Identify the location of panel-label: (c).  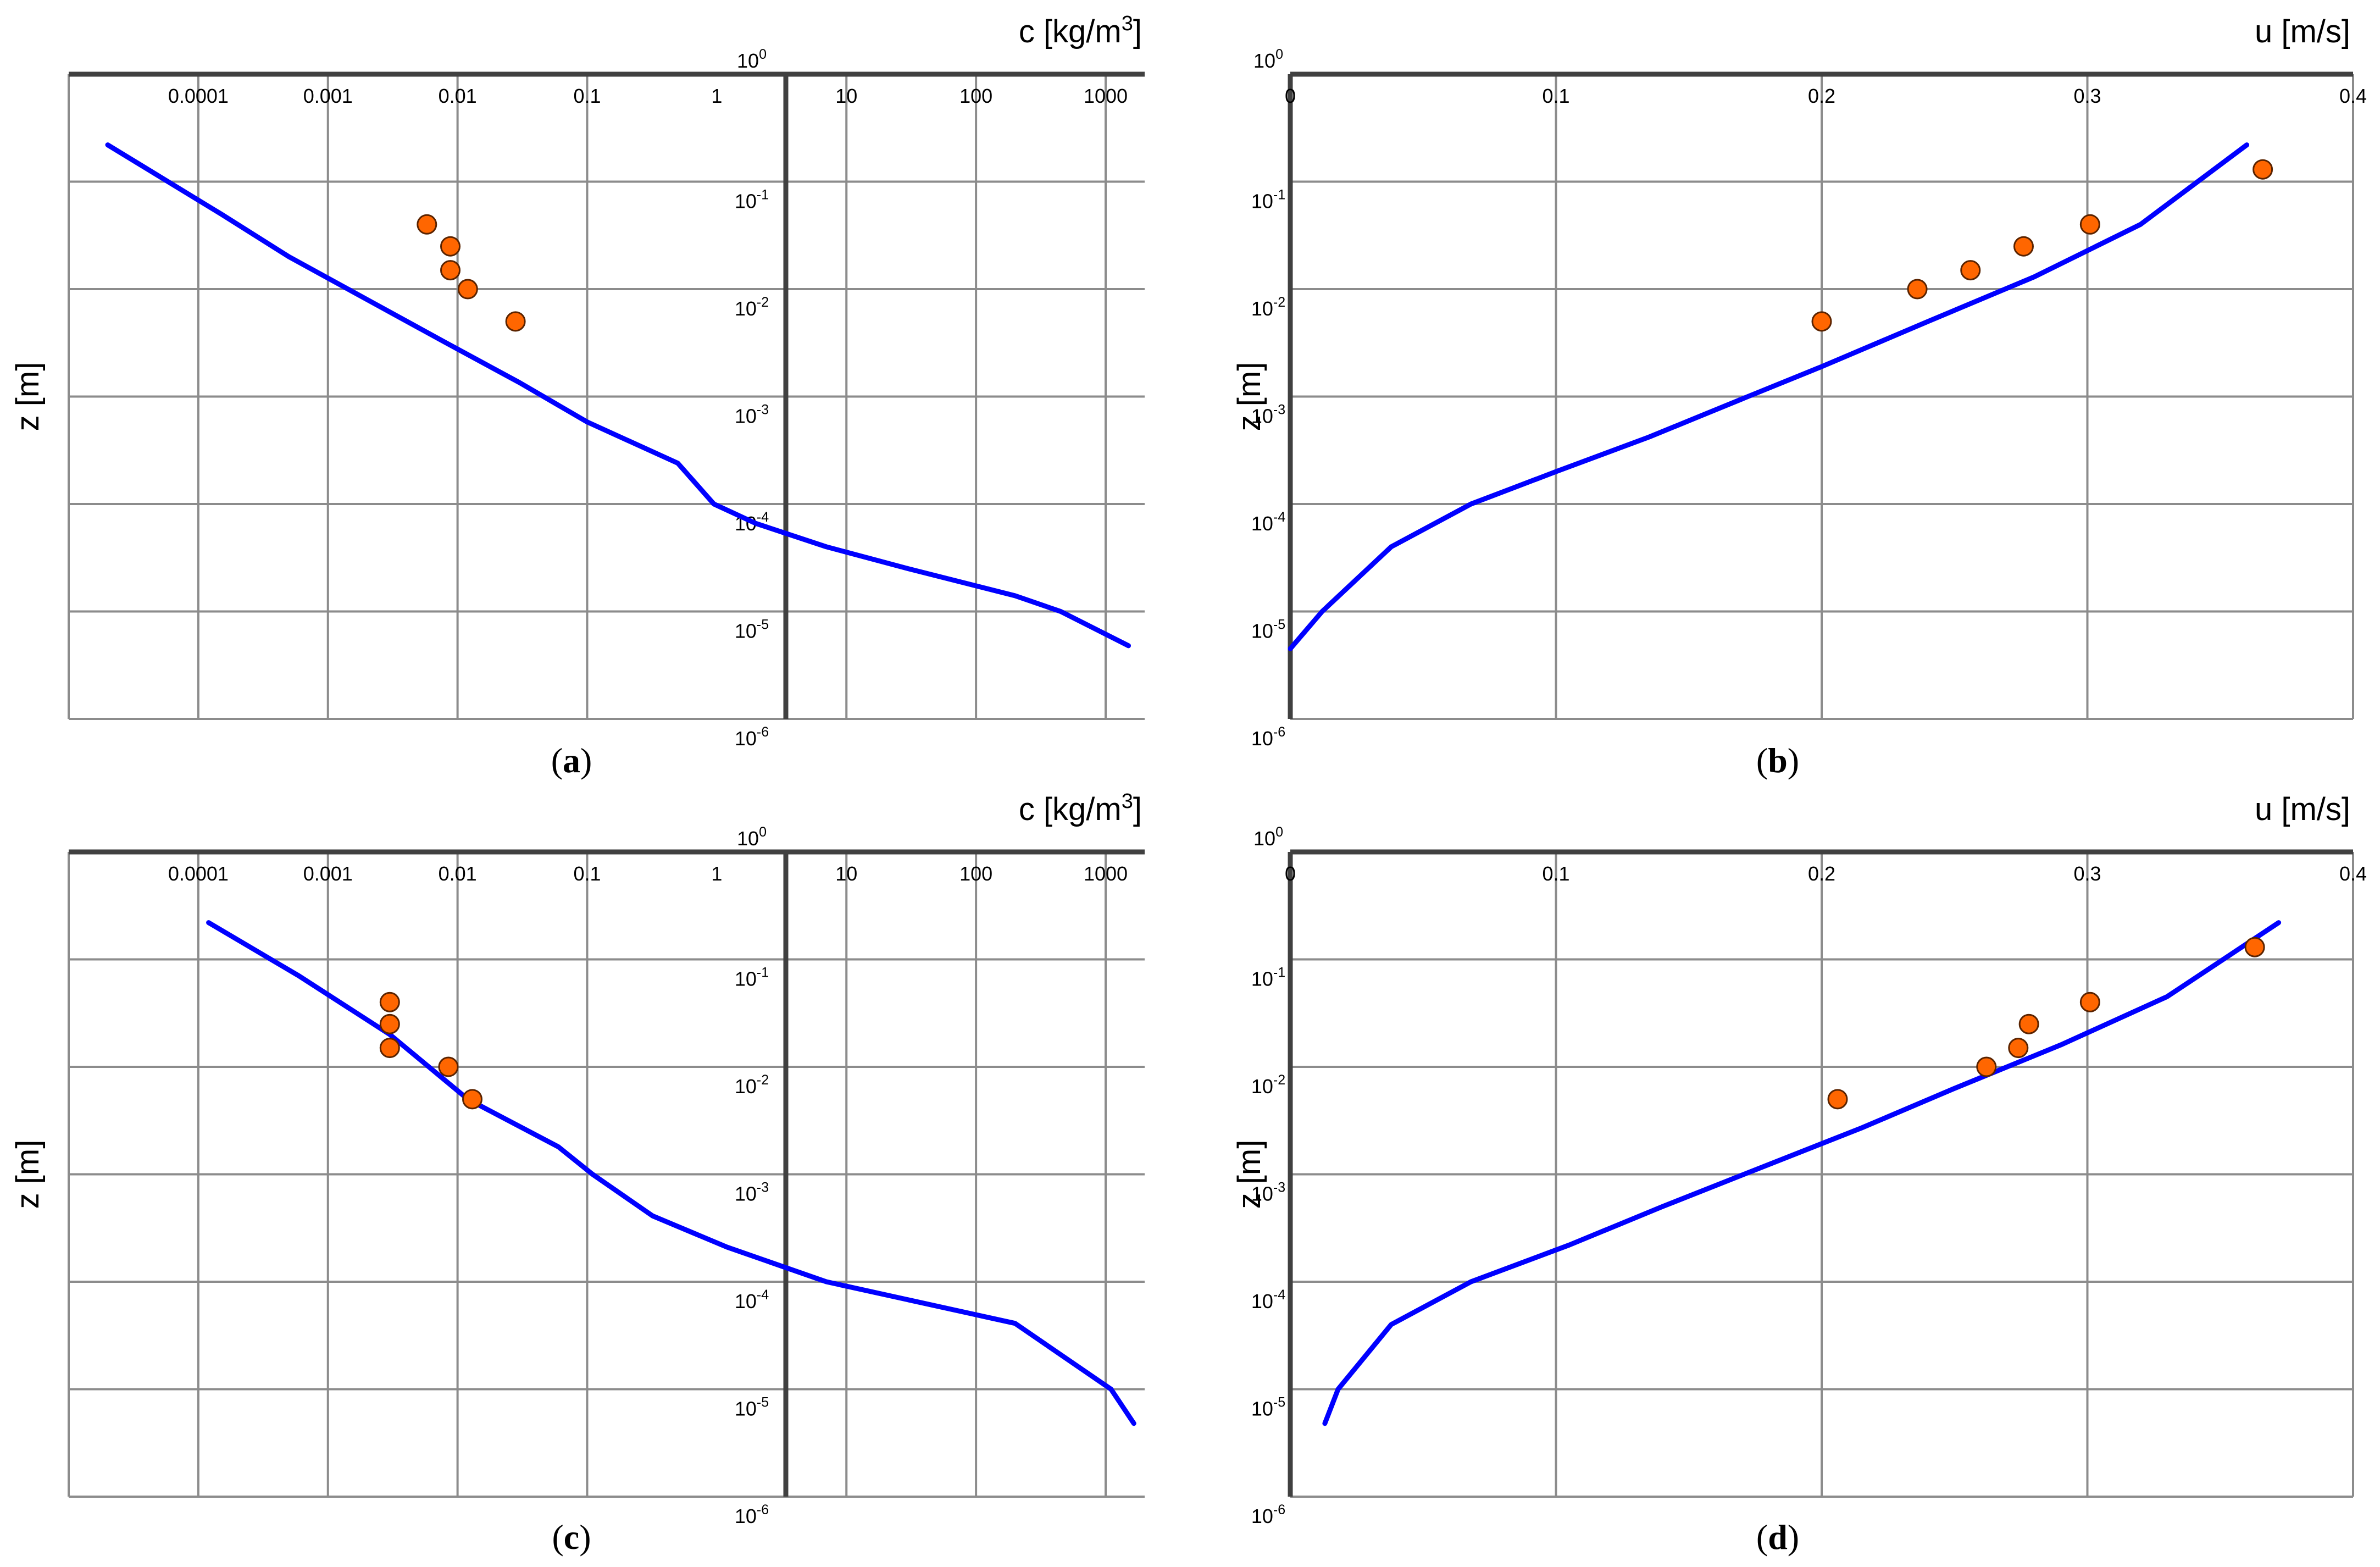
(571, 1537).